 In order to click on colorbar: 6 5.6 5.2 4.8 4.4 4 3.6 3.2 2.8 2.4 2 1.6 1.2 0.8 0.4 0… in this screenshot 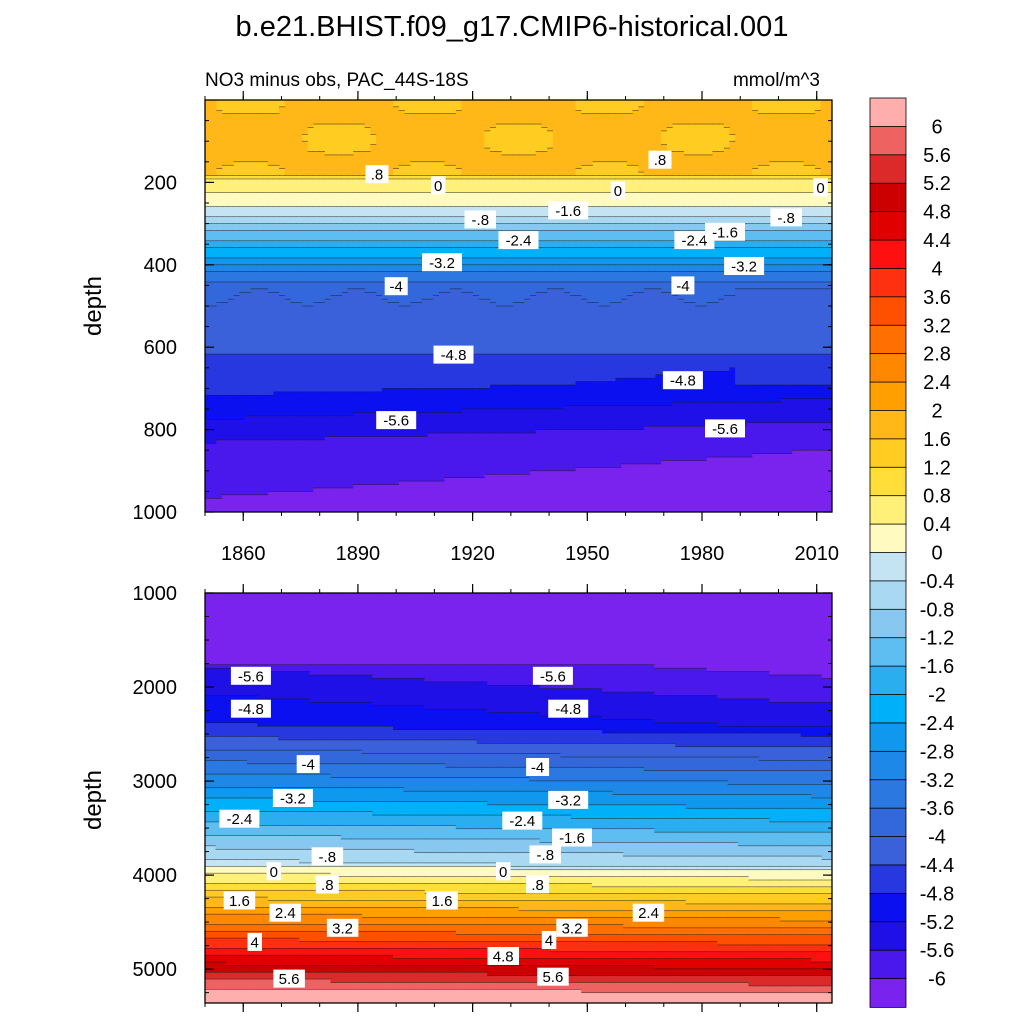, I will do `click(911, 552)`.